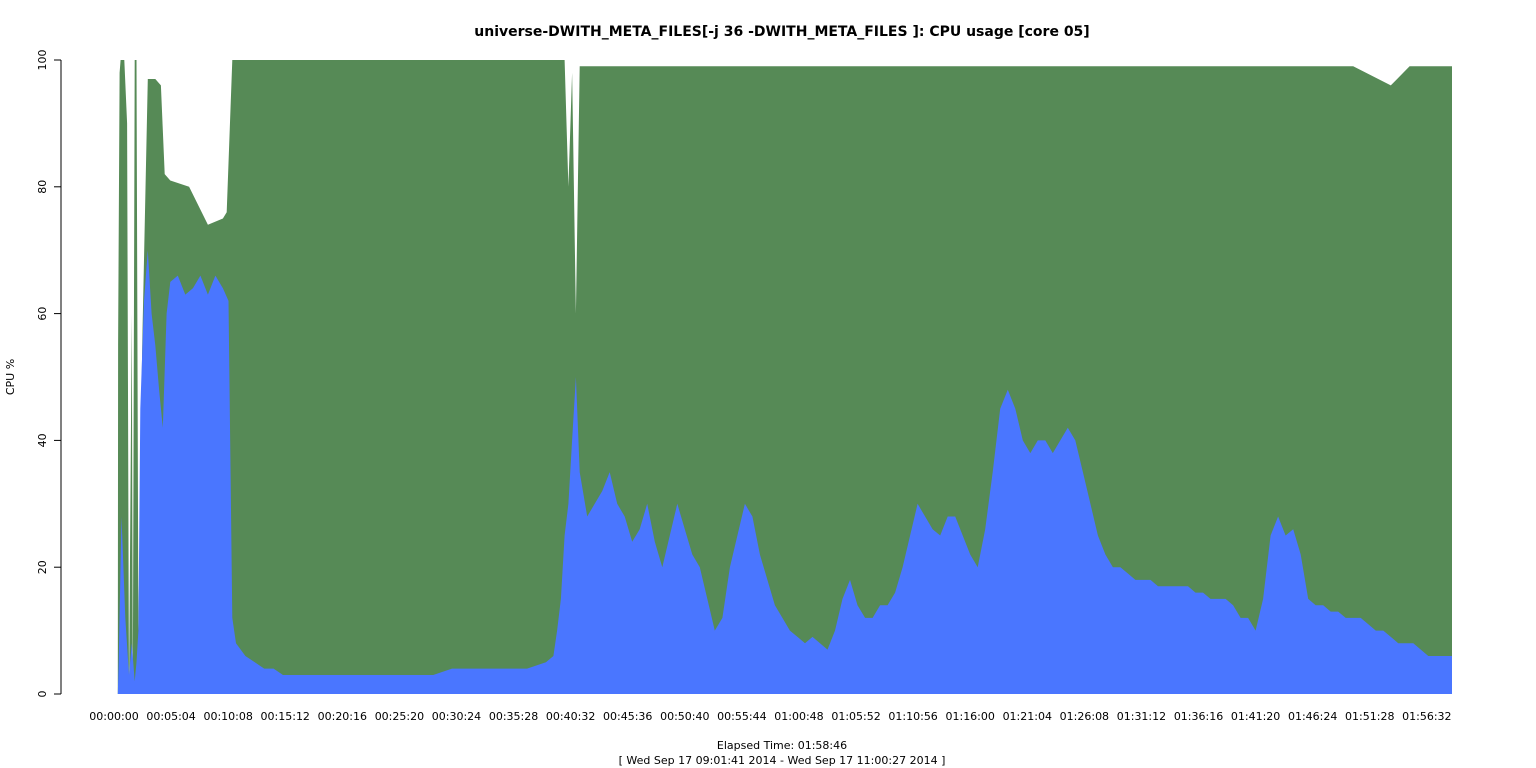 Image resolution: width=1536 pixels, height=768 pixels. Describe the element at coordinates (1369, 716) in the screenshot. I see `x-tick-label: 01:51:28` at that location.